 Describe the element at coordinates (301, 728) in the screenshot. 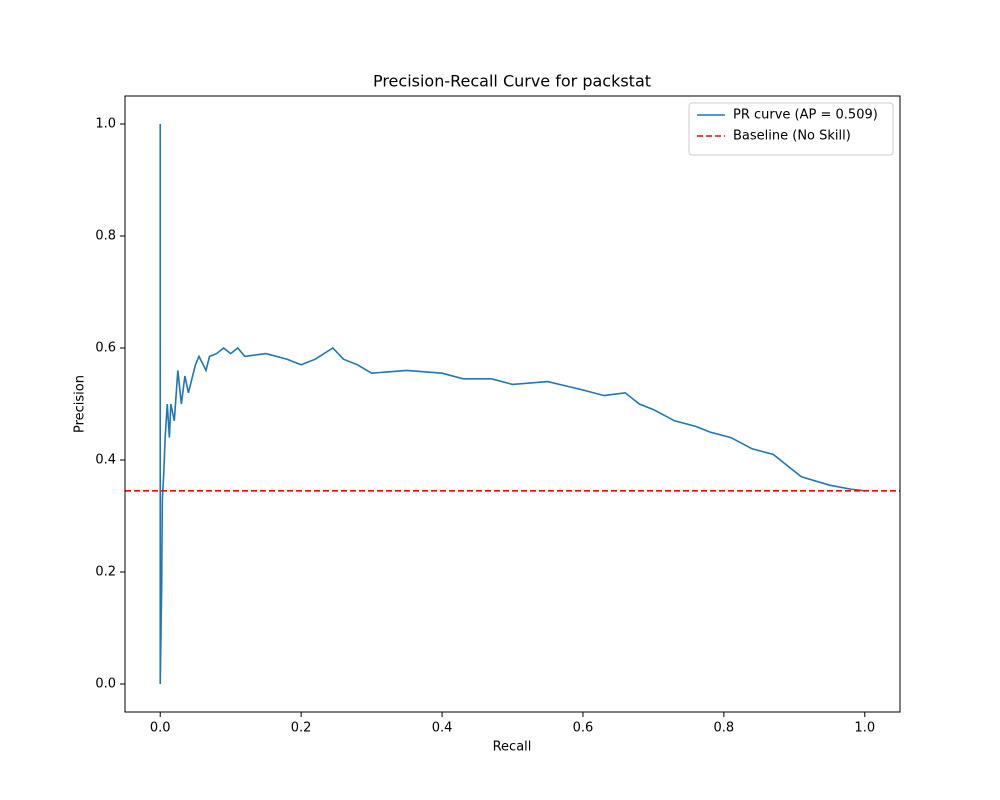

I see `x-tick-label: 0.2` at that location.